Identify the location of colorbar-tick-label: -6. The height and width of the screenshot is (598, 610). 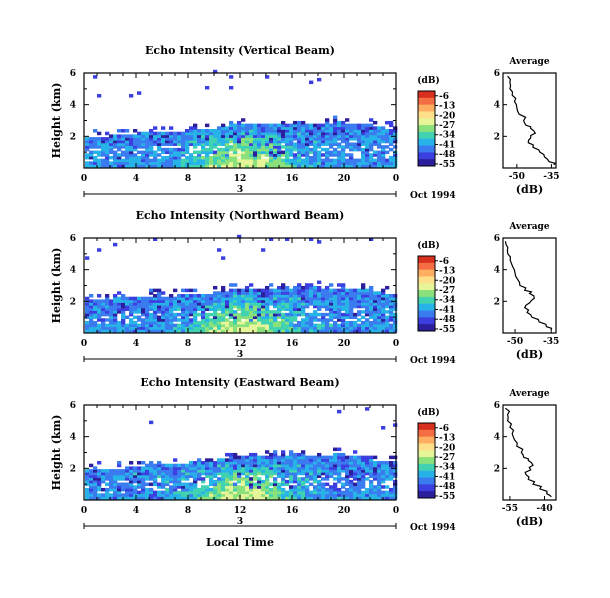
(444, 97).